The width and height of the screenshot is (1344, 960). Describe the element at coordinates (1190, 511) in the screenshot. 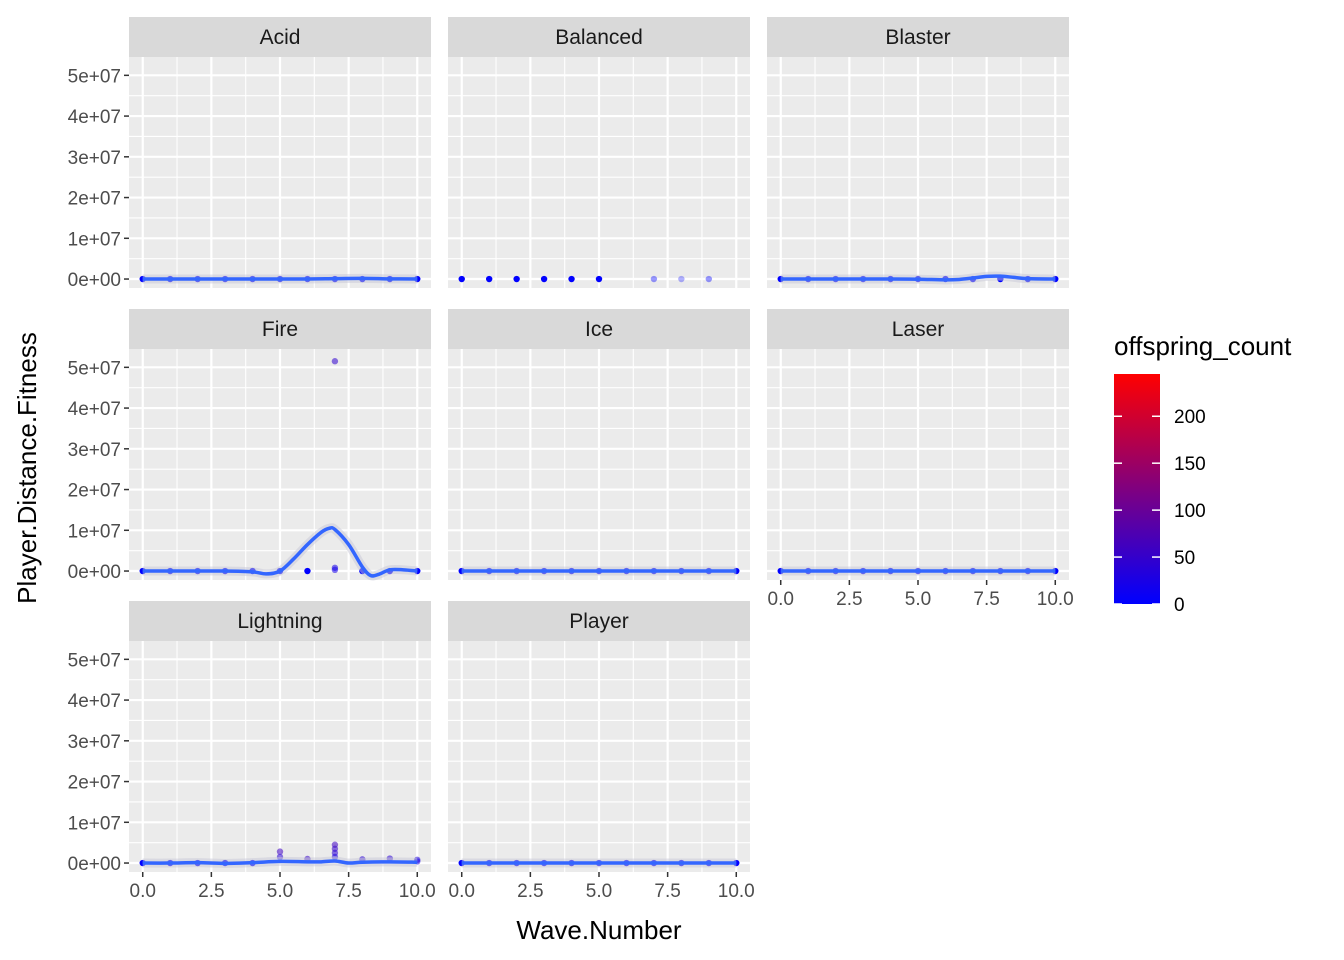

I see `legend-label: 100` at that location.